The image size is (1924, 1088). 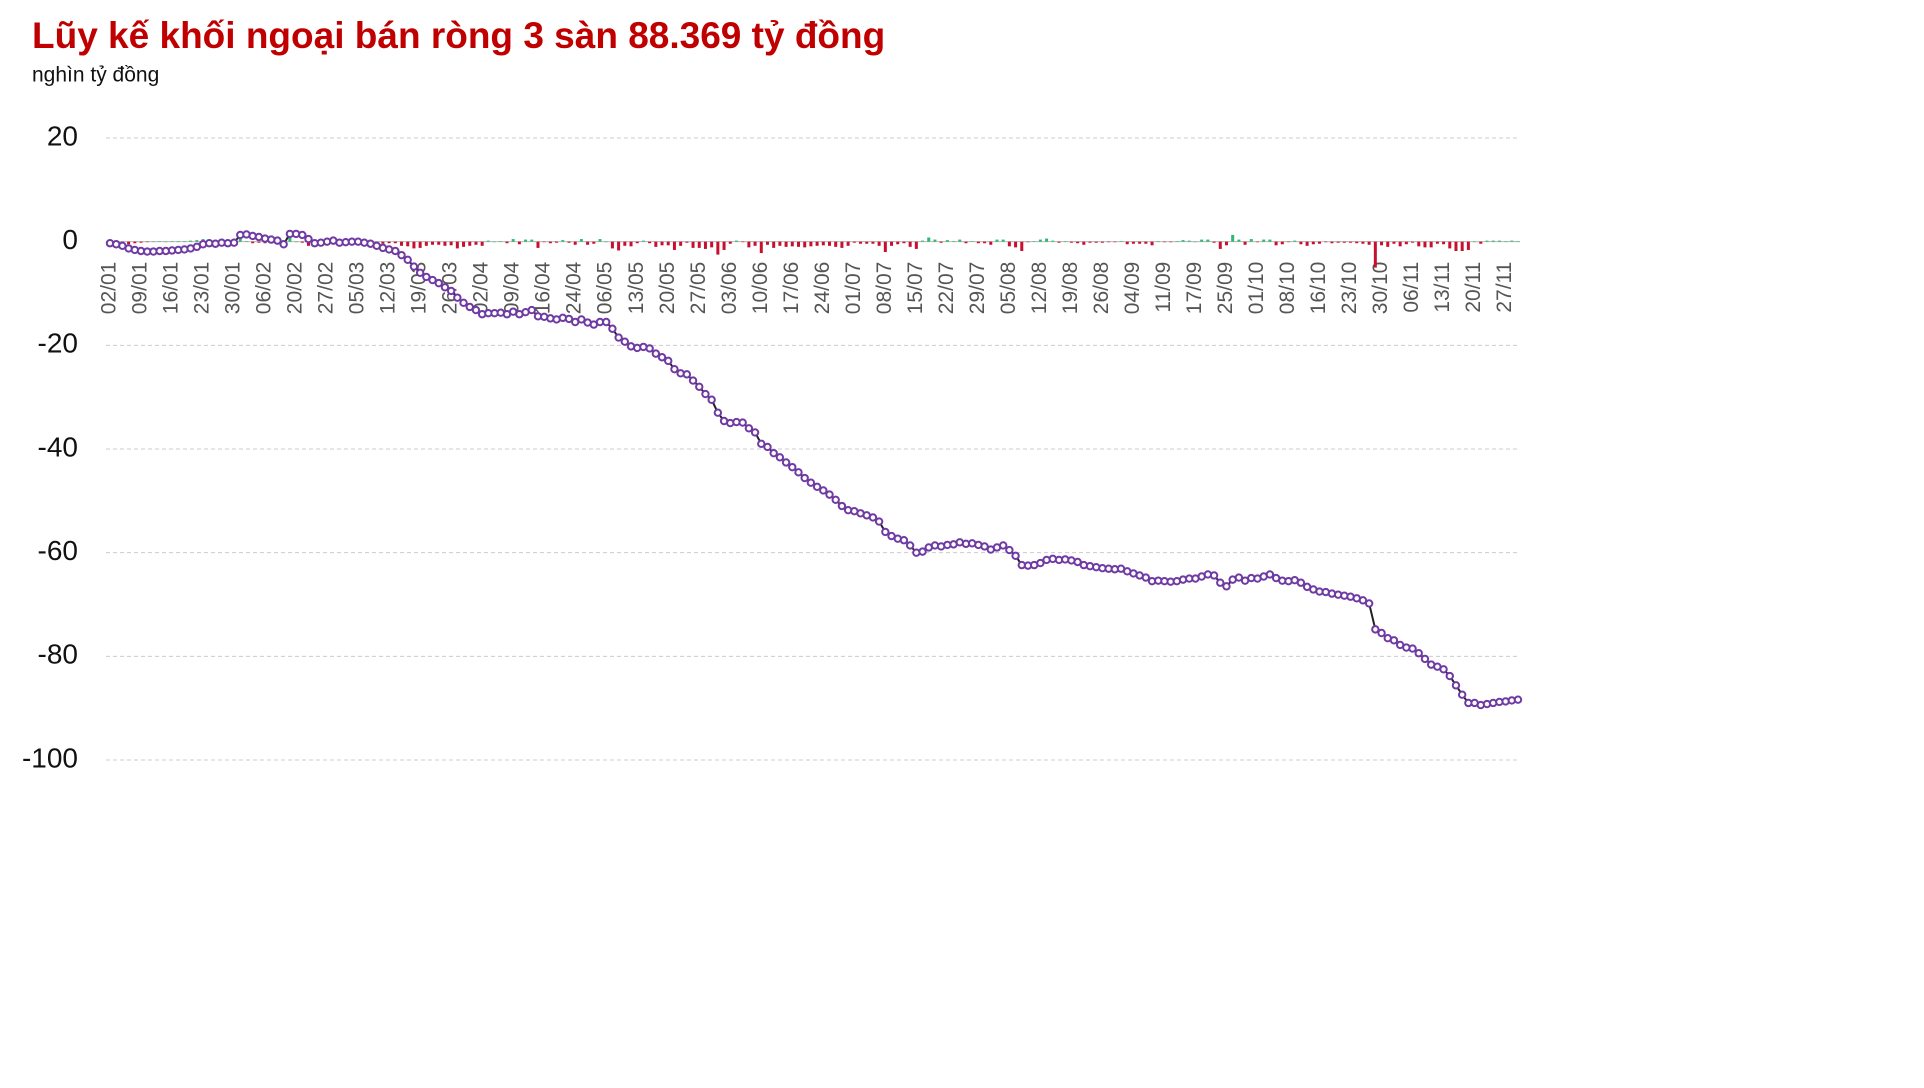 I want to click on x-tick-label: 19/08, so click(x=1070, y=288).